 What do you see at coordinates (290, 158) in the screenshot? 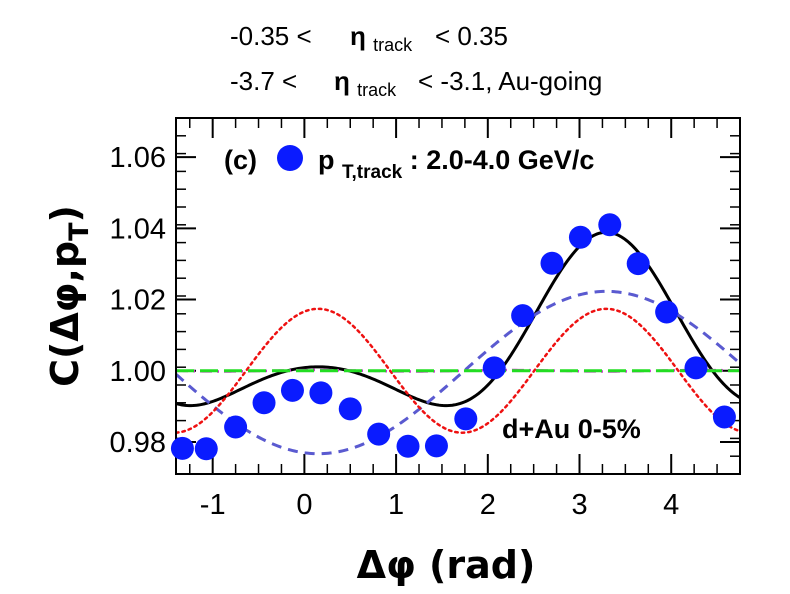
I see `legend-marker` at bounding box center [290, 158].